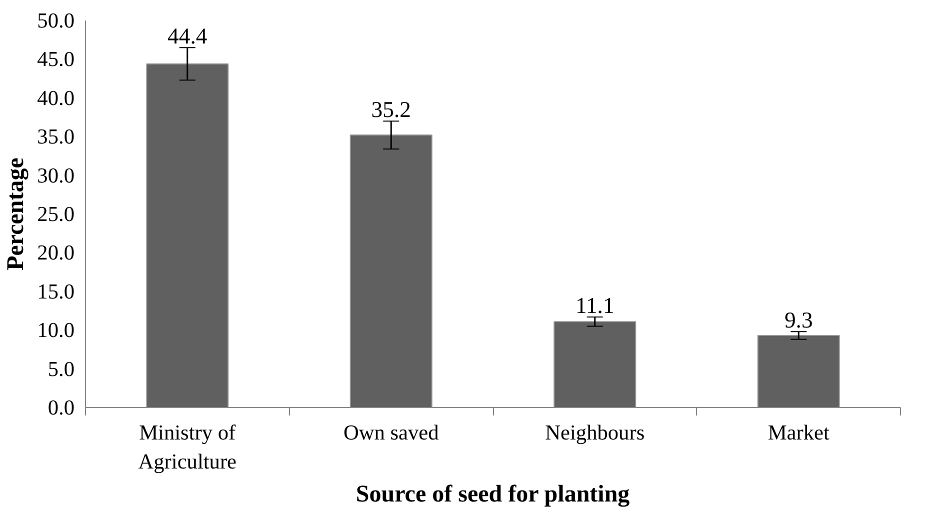  Describe the element at coordinates (56, 59) in the screenshot. I see `y-tick-label: 45.0` at that location.